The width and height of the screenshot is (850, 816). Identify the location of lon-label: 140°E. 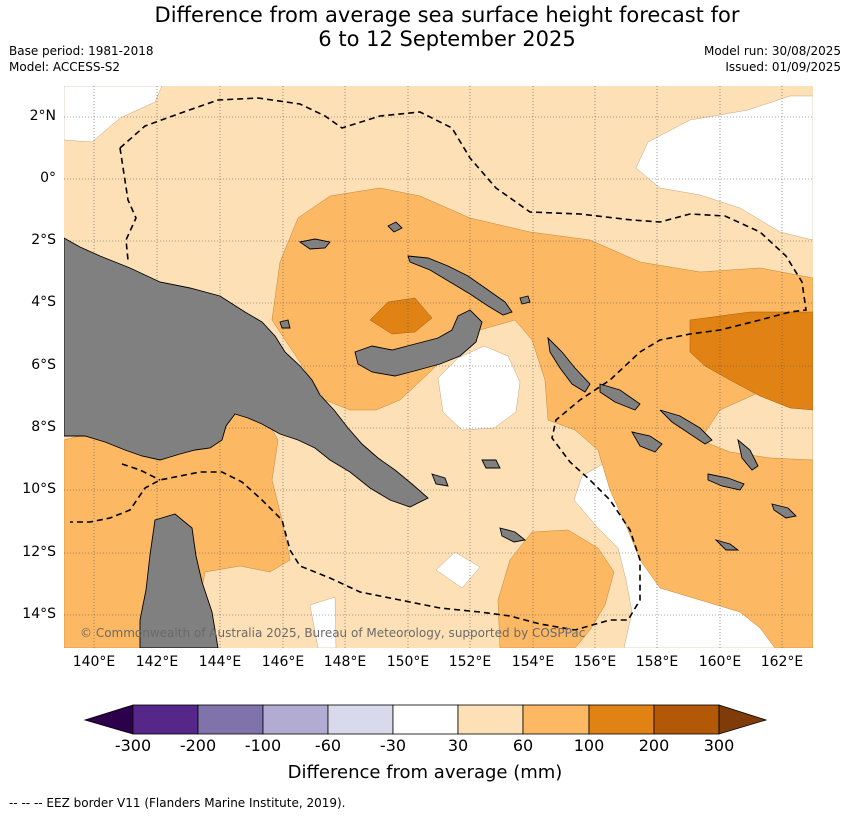
(94, 662).